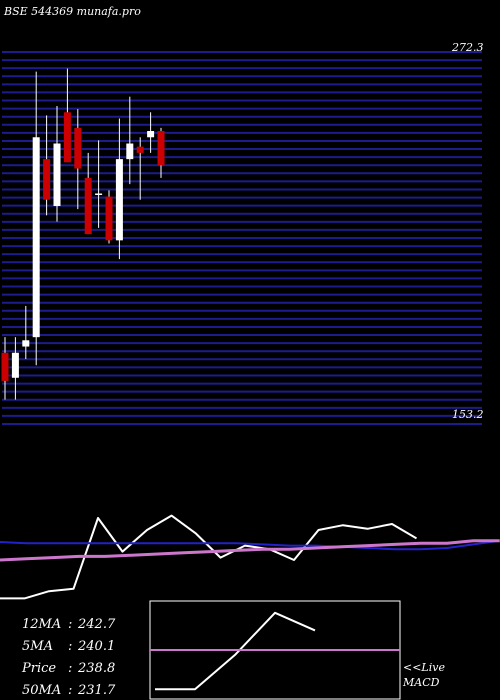 The width and height of the screenshot is (500, 700). I want to click on indicator-panel, so click(250, 557).